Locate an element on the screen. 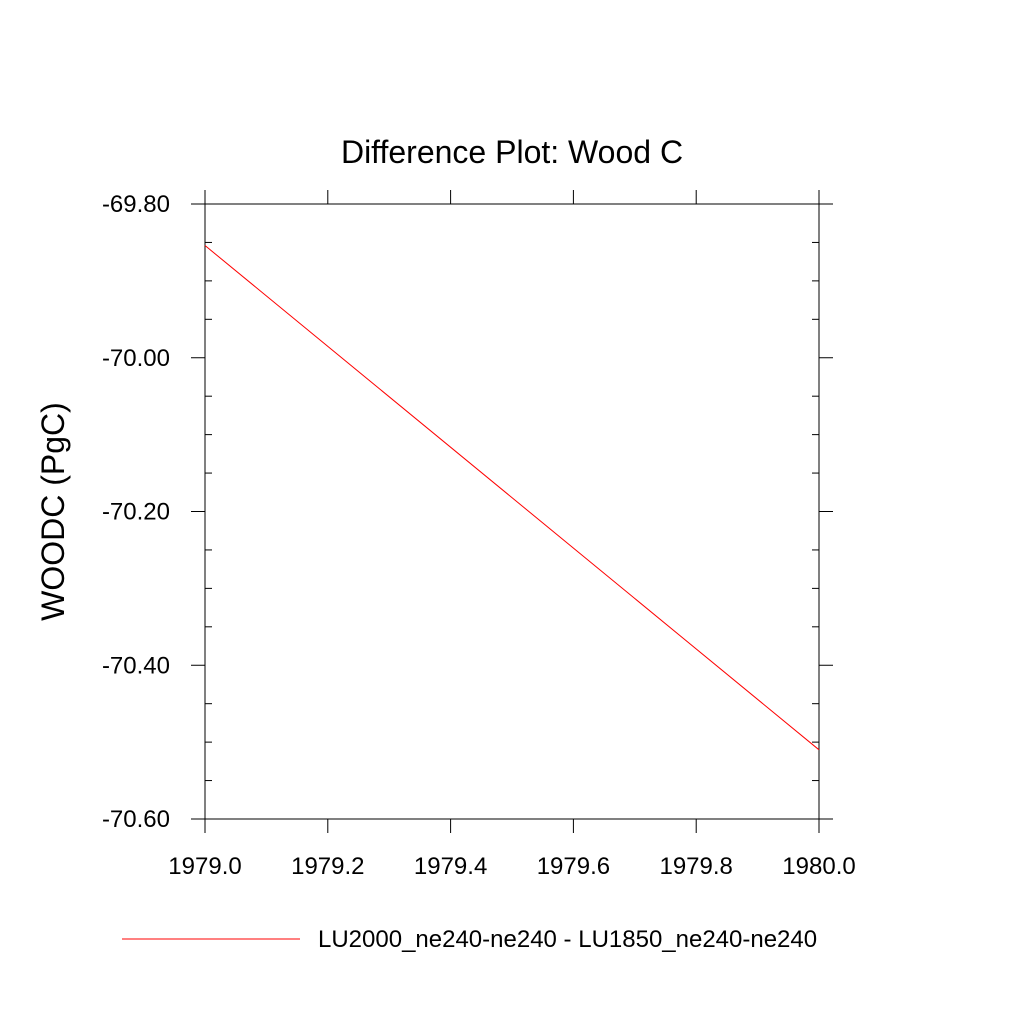 The width and height of the screenshot is (1024, 1024). y-axis-label: WOODC (PgC) is located at coordinates (53, 511).